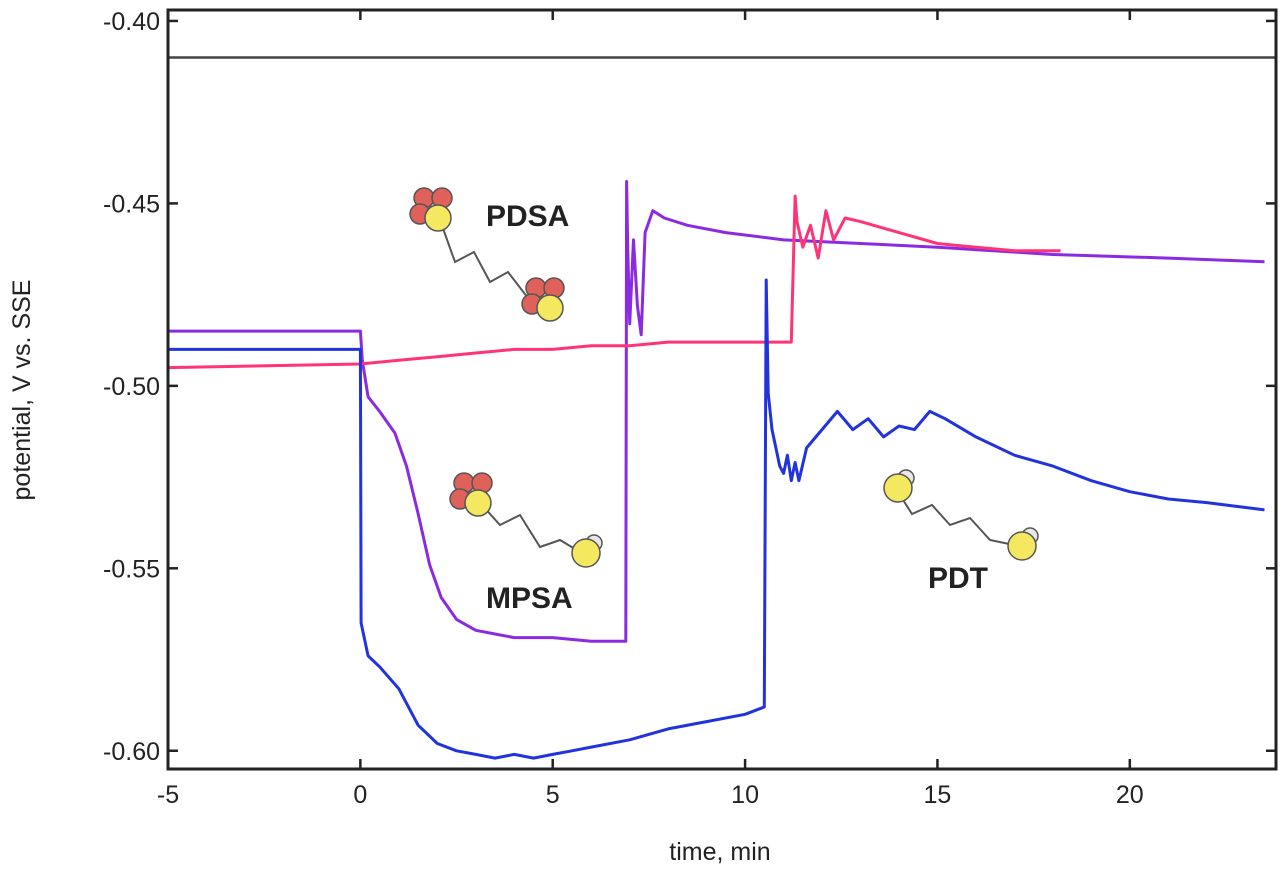 This screenshot has height=869, width=1280. What do you see at coordinates (22, 390) in the screenshot?
I see `y-axis-label: potential, V vs. SSE` at bounding box center [22, 390].